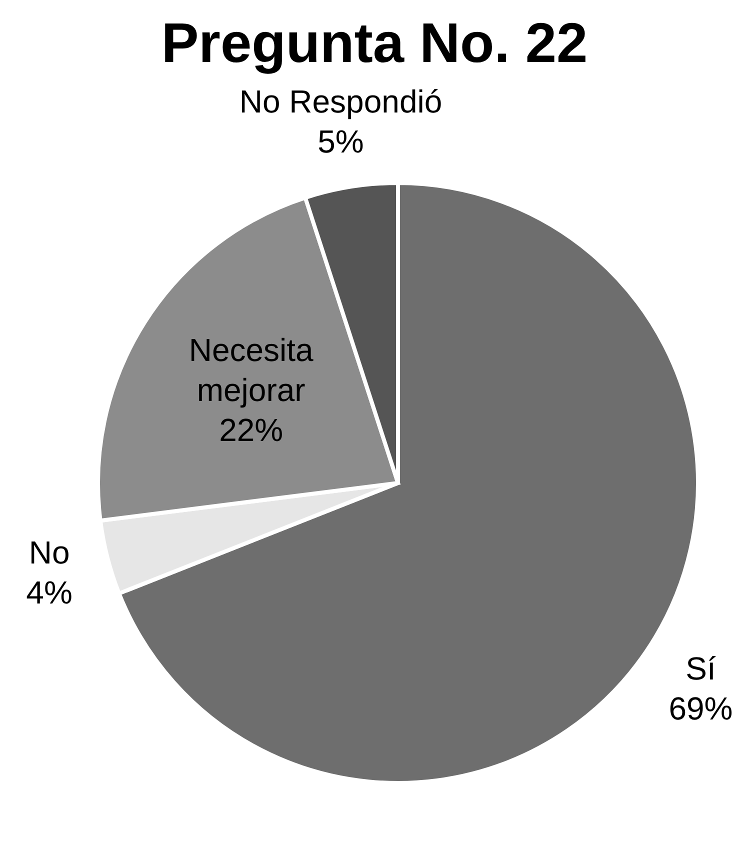  I want to click on slice-label: Sí, so click(701, 668).